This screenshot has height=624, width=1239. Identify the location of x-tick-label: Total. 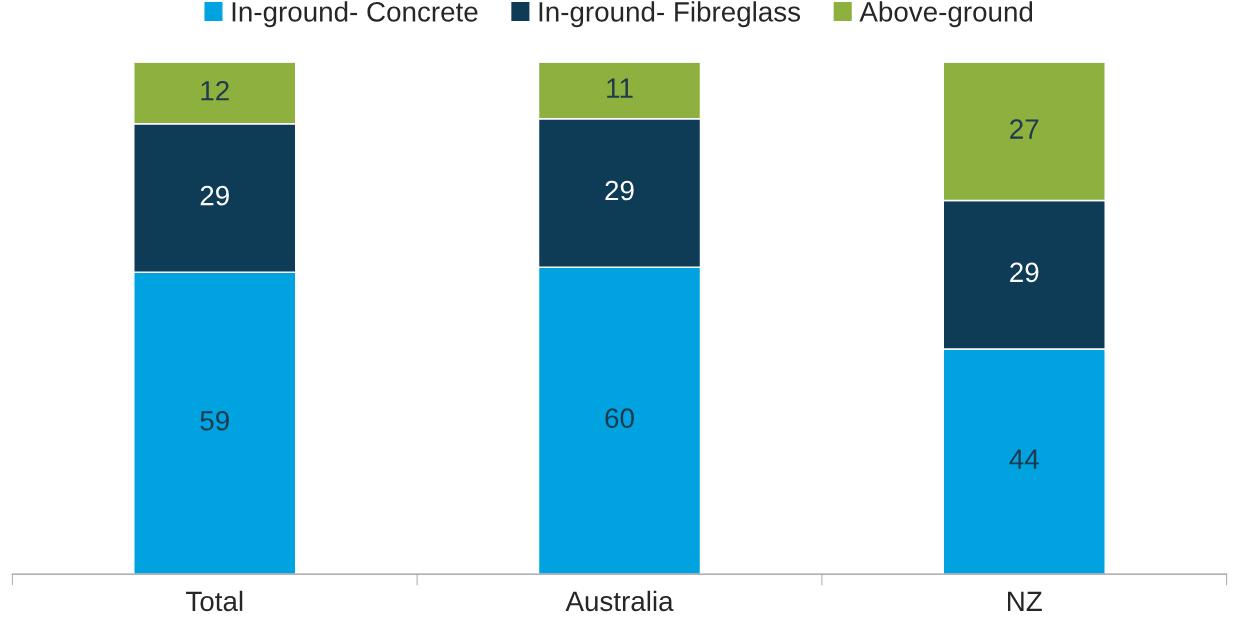
(214, 601).